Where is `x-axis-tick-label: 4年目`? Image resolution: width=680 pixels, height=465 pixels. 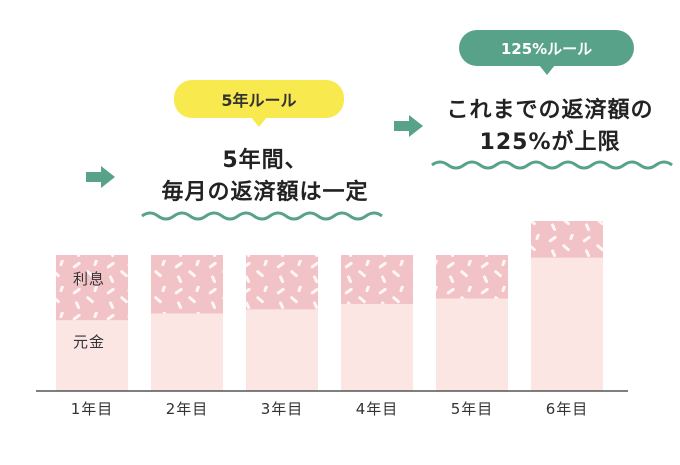 x-axis-tick-label: 4年目 is located at coordinates (377, 409).